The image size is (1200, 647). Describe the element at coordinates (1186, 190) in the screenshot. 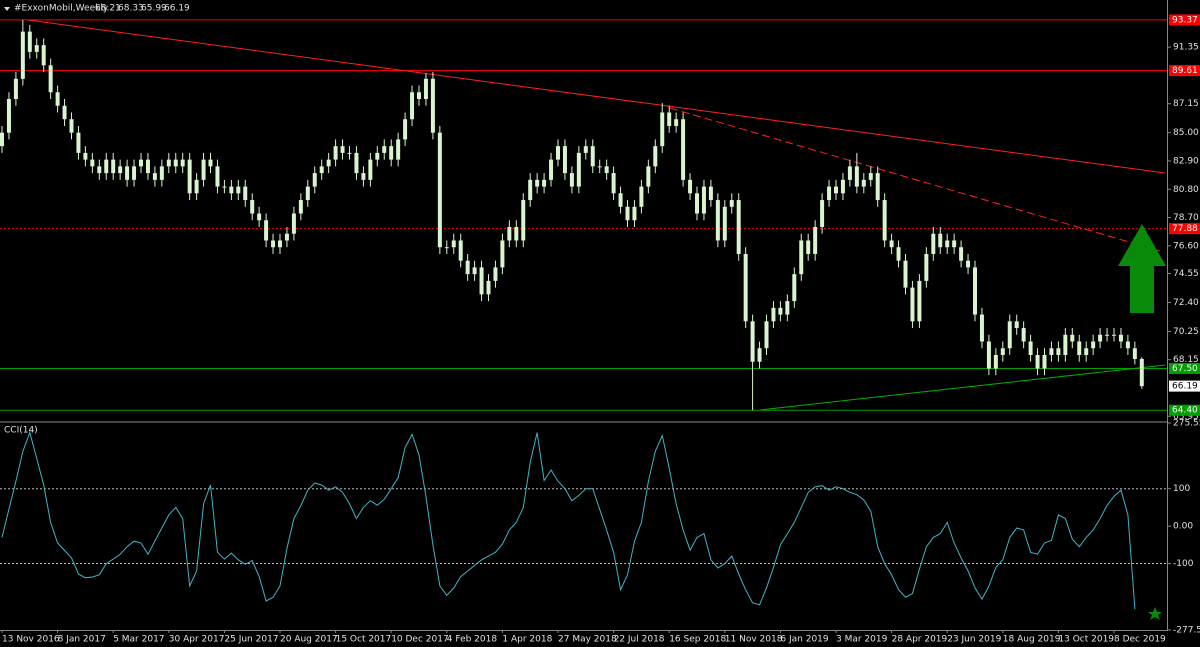

I see `y-tick-label: 80.80` at that location.